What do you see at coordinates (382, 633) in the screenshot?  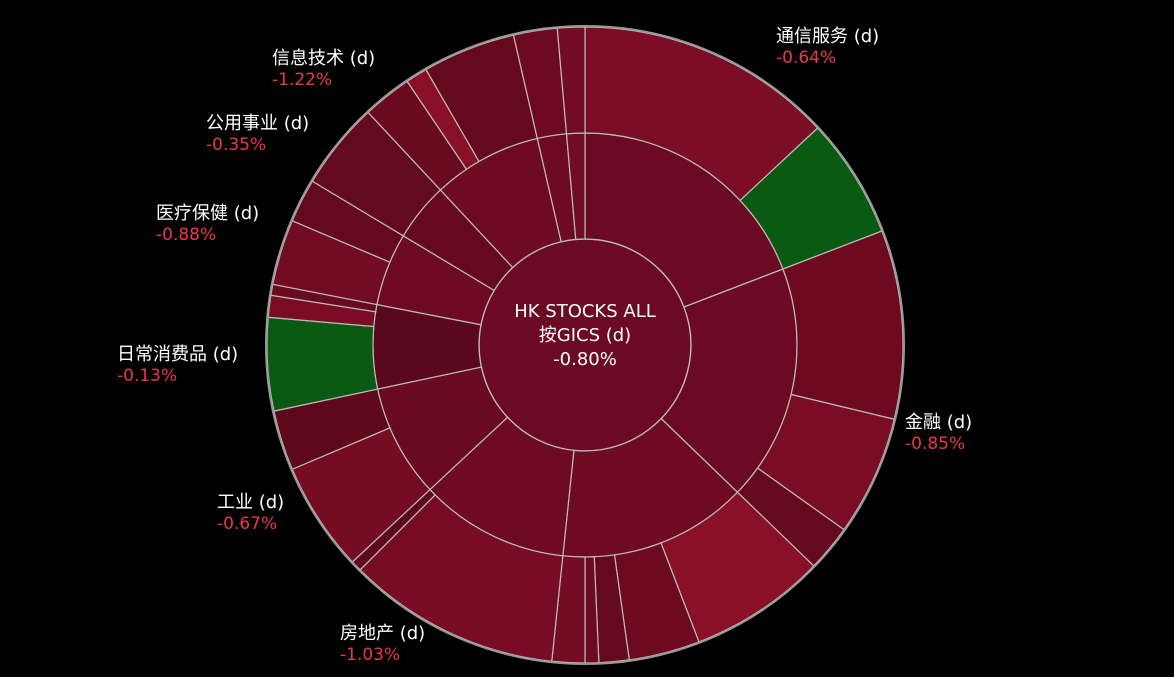 I see `sector-label: 房地产 (d)` at bounding box center [382, 633].